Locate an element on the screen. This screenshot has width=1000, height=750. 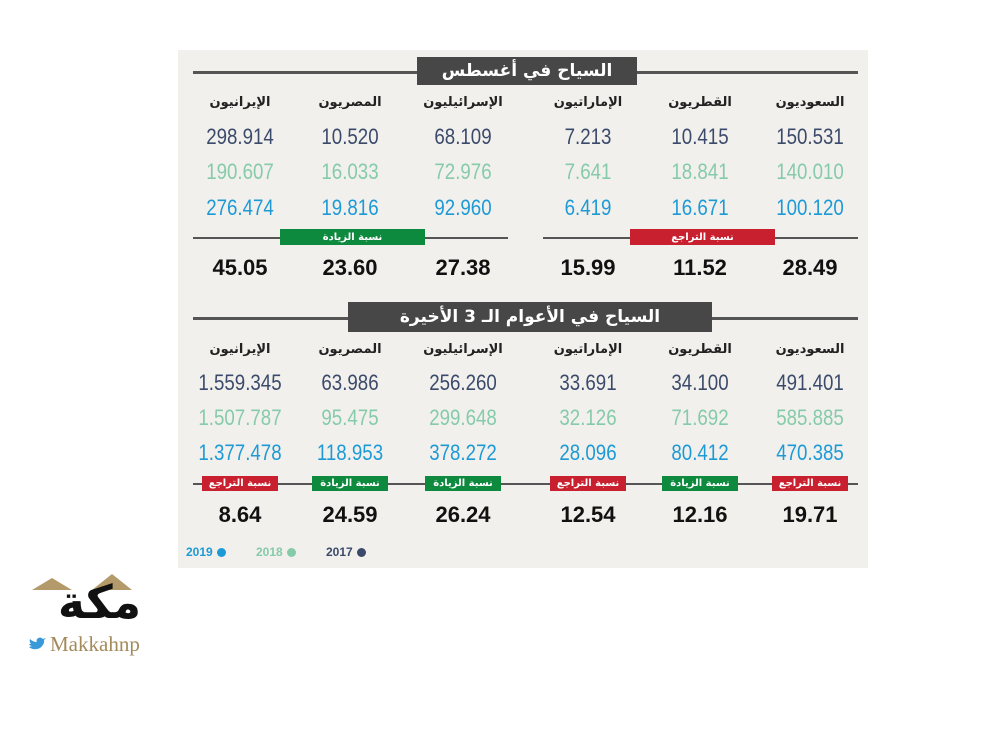
rate-value: 27.38 is located at coordinates (463, 267).